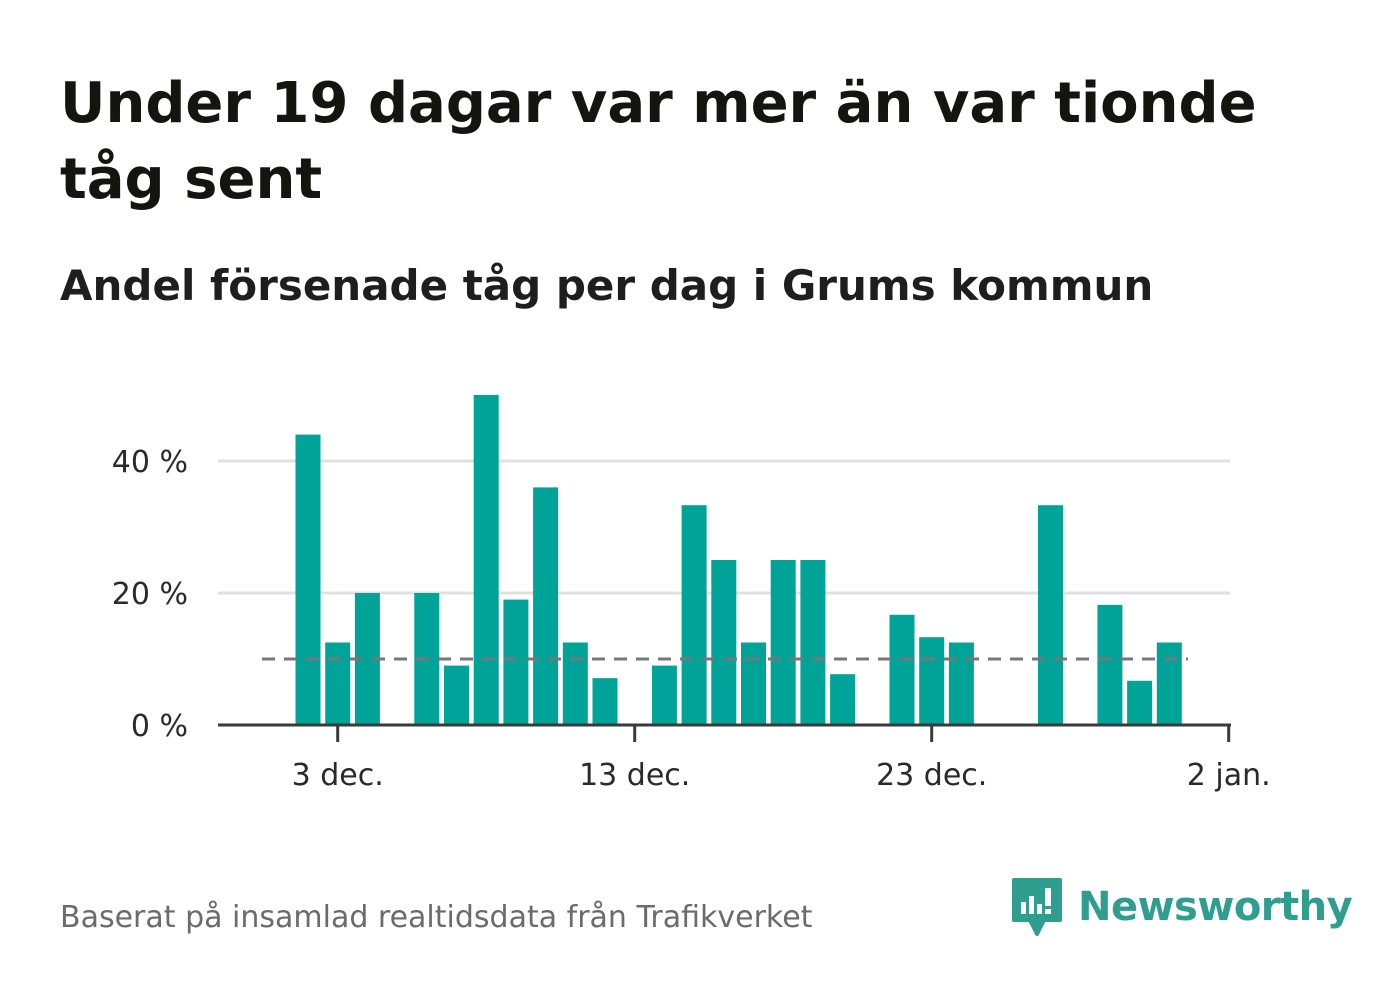 Image resolution: width=1382 pixels, height=999 pixels. I want to click on x-tick-label: 3 dec., so click(338, 775).